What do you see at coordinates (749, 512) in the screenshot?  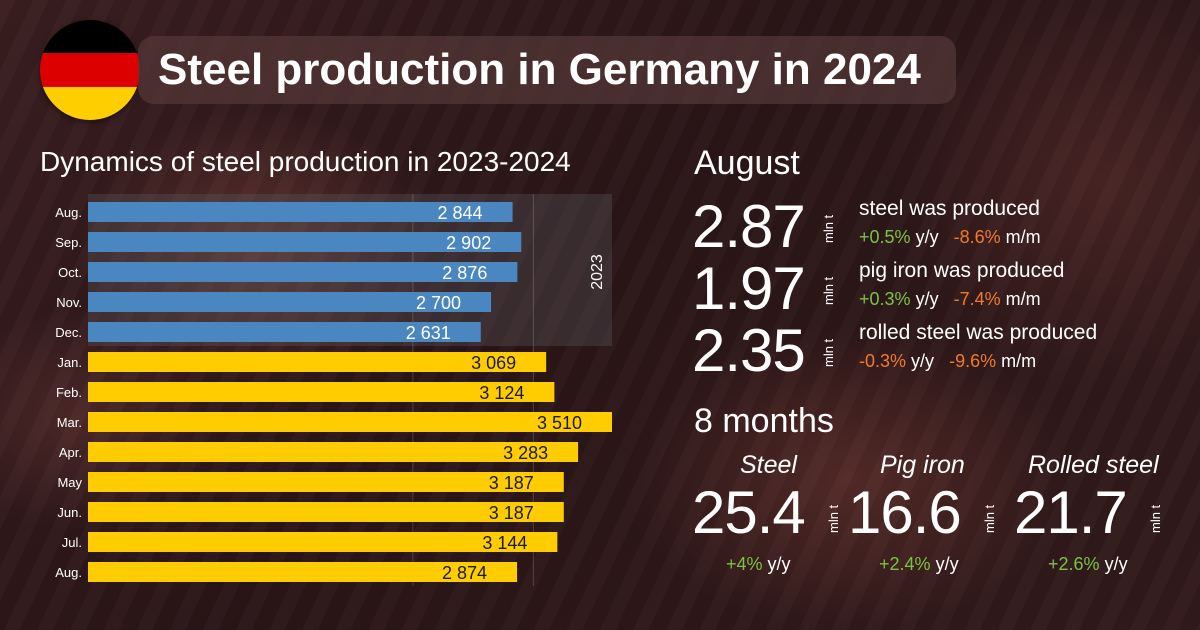 I see `steel-8m-value: 25.4` at bounding box center [749, 512].